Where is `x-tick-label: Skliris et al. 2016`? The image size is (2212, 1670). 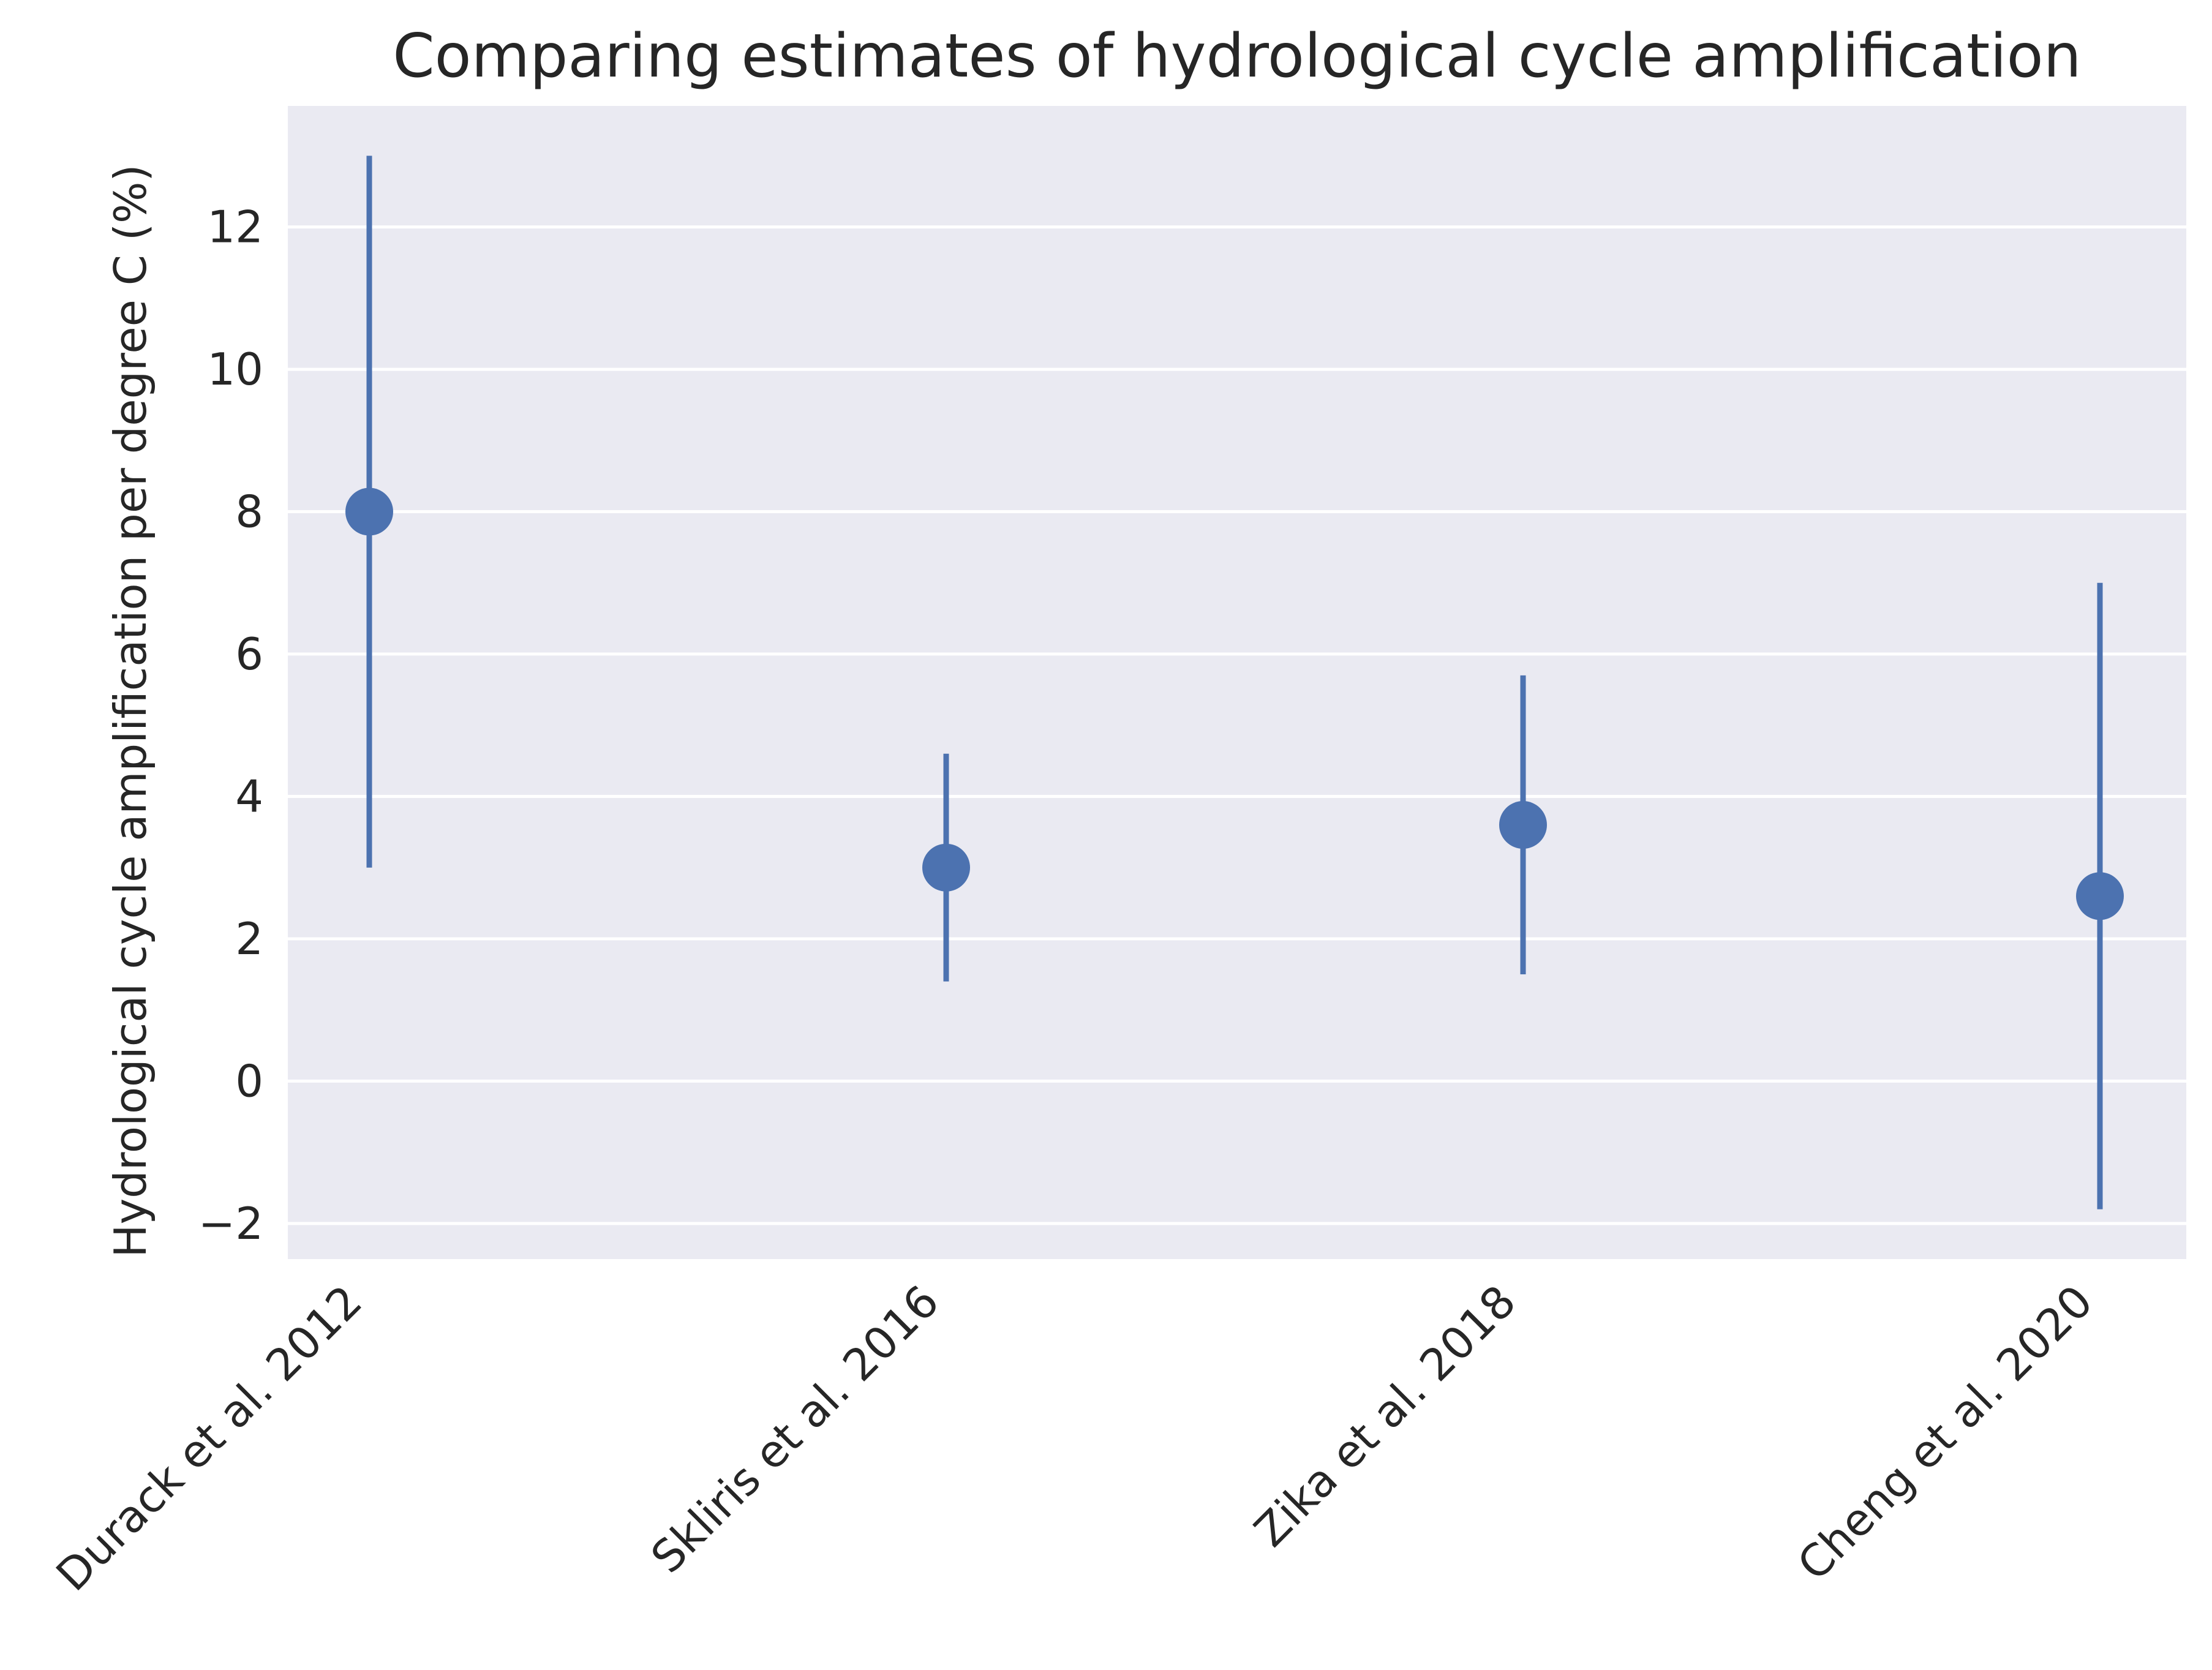
x-tick-label: Skliris et al. 2016 is located at coordinates (795, 1429).